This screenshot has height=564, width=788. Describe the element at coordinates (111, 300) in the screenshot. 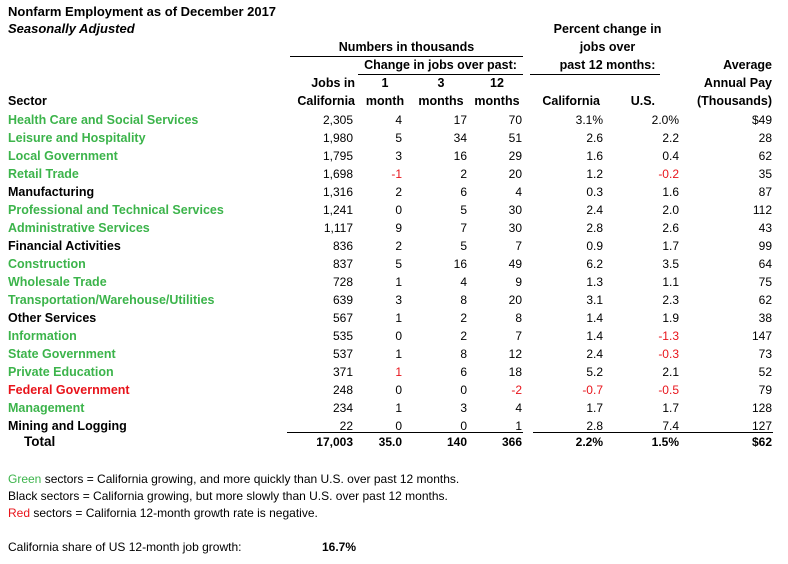

I see `sector-name: Transportation/Warehouse/Utilities` at that location.